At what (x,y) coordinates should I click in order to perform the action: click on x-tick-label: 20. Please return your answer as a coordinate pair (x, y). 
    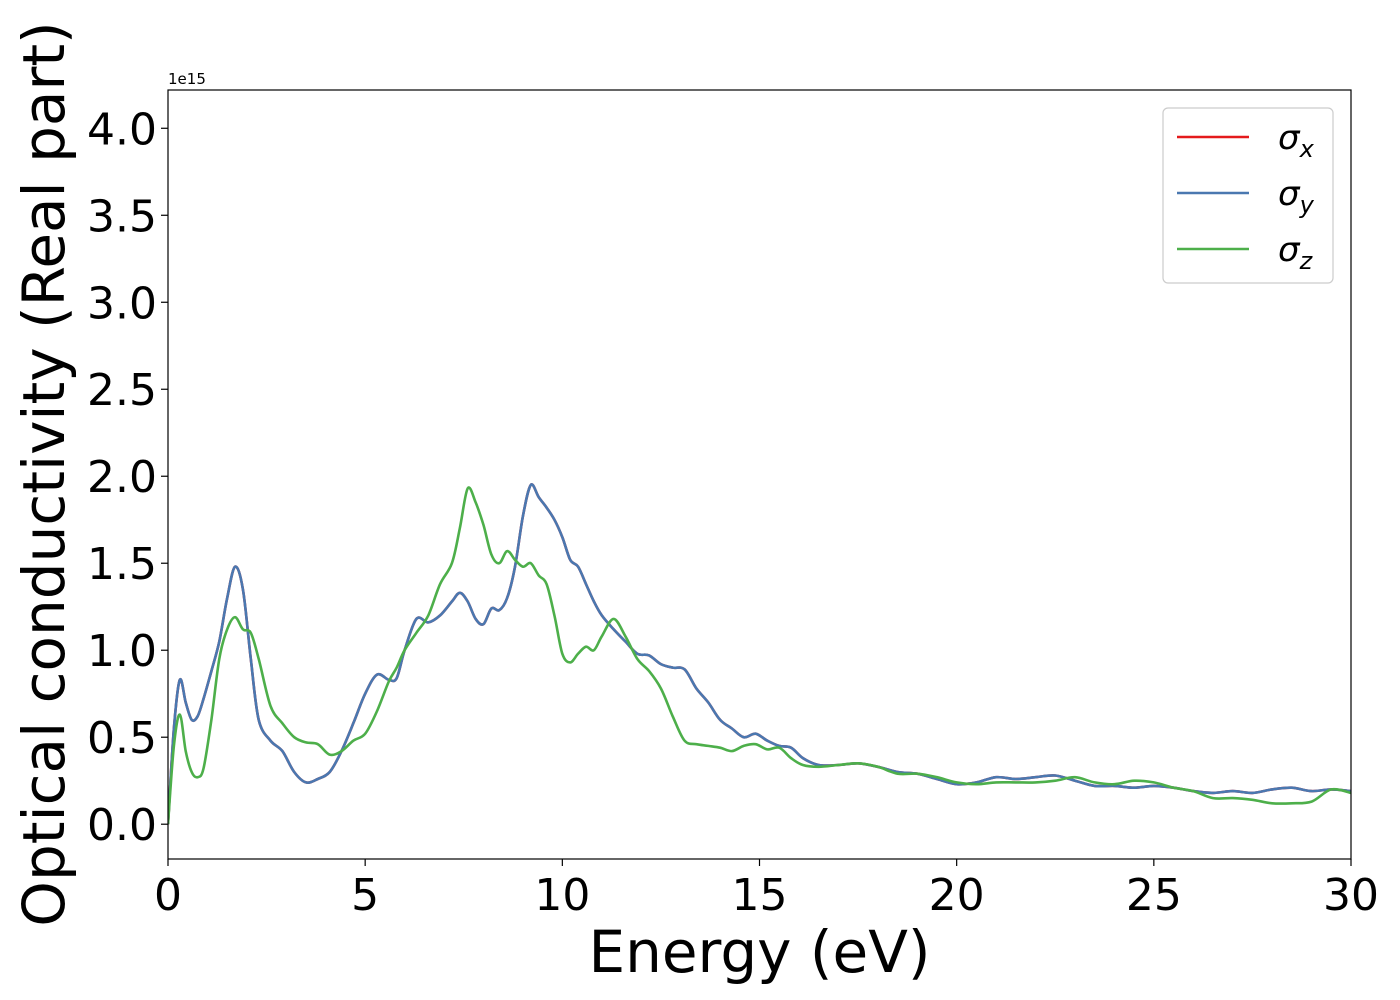
    Looking at the image, I should click on (957, 895).